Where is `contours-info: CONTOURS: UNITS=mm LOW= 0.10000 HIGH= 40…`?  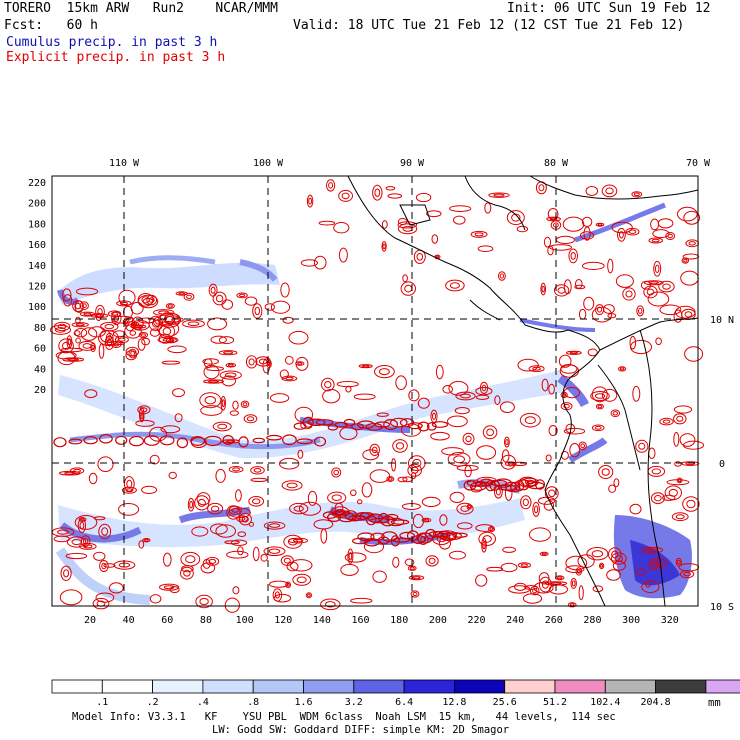
contours-info: CONTOURS: UNITS=mm LOW= 0.10000 HIGH= 40… is located at coordinates (355, 679).